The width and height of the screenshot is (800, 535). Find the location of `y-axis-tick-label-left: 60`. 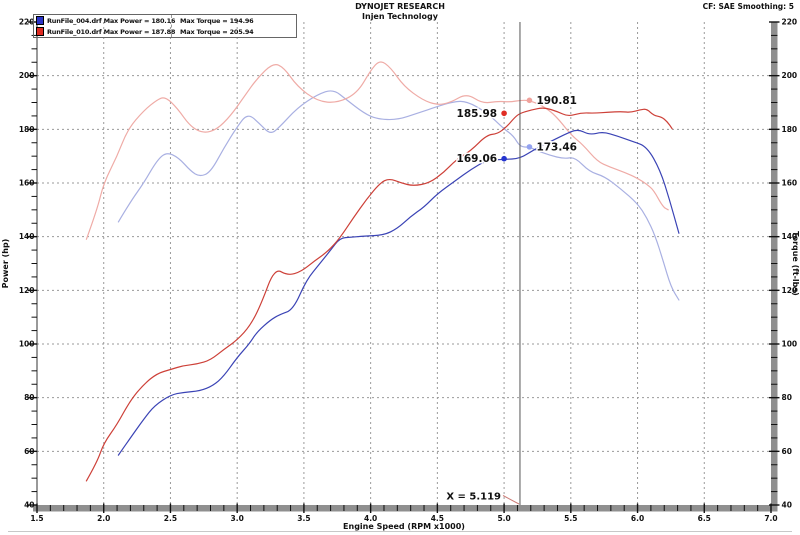

y-axis-tick-label-left: 60 is located at coordinates (29, 451).